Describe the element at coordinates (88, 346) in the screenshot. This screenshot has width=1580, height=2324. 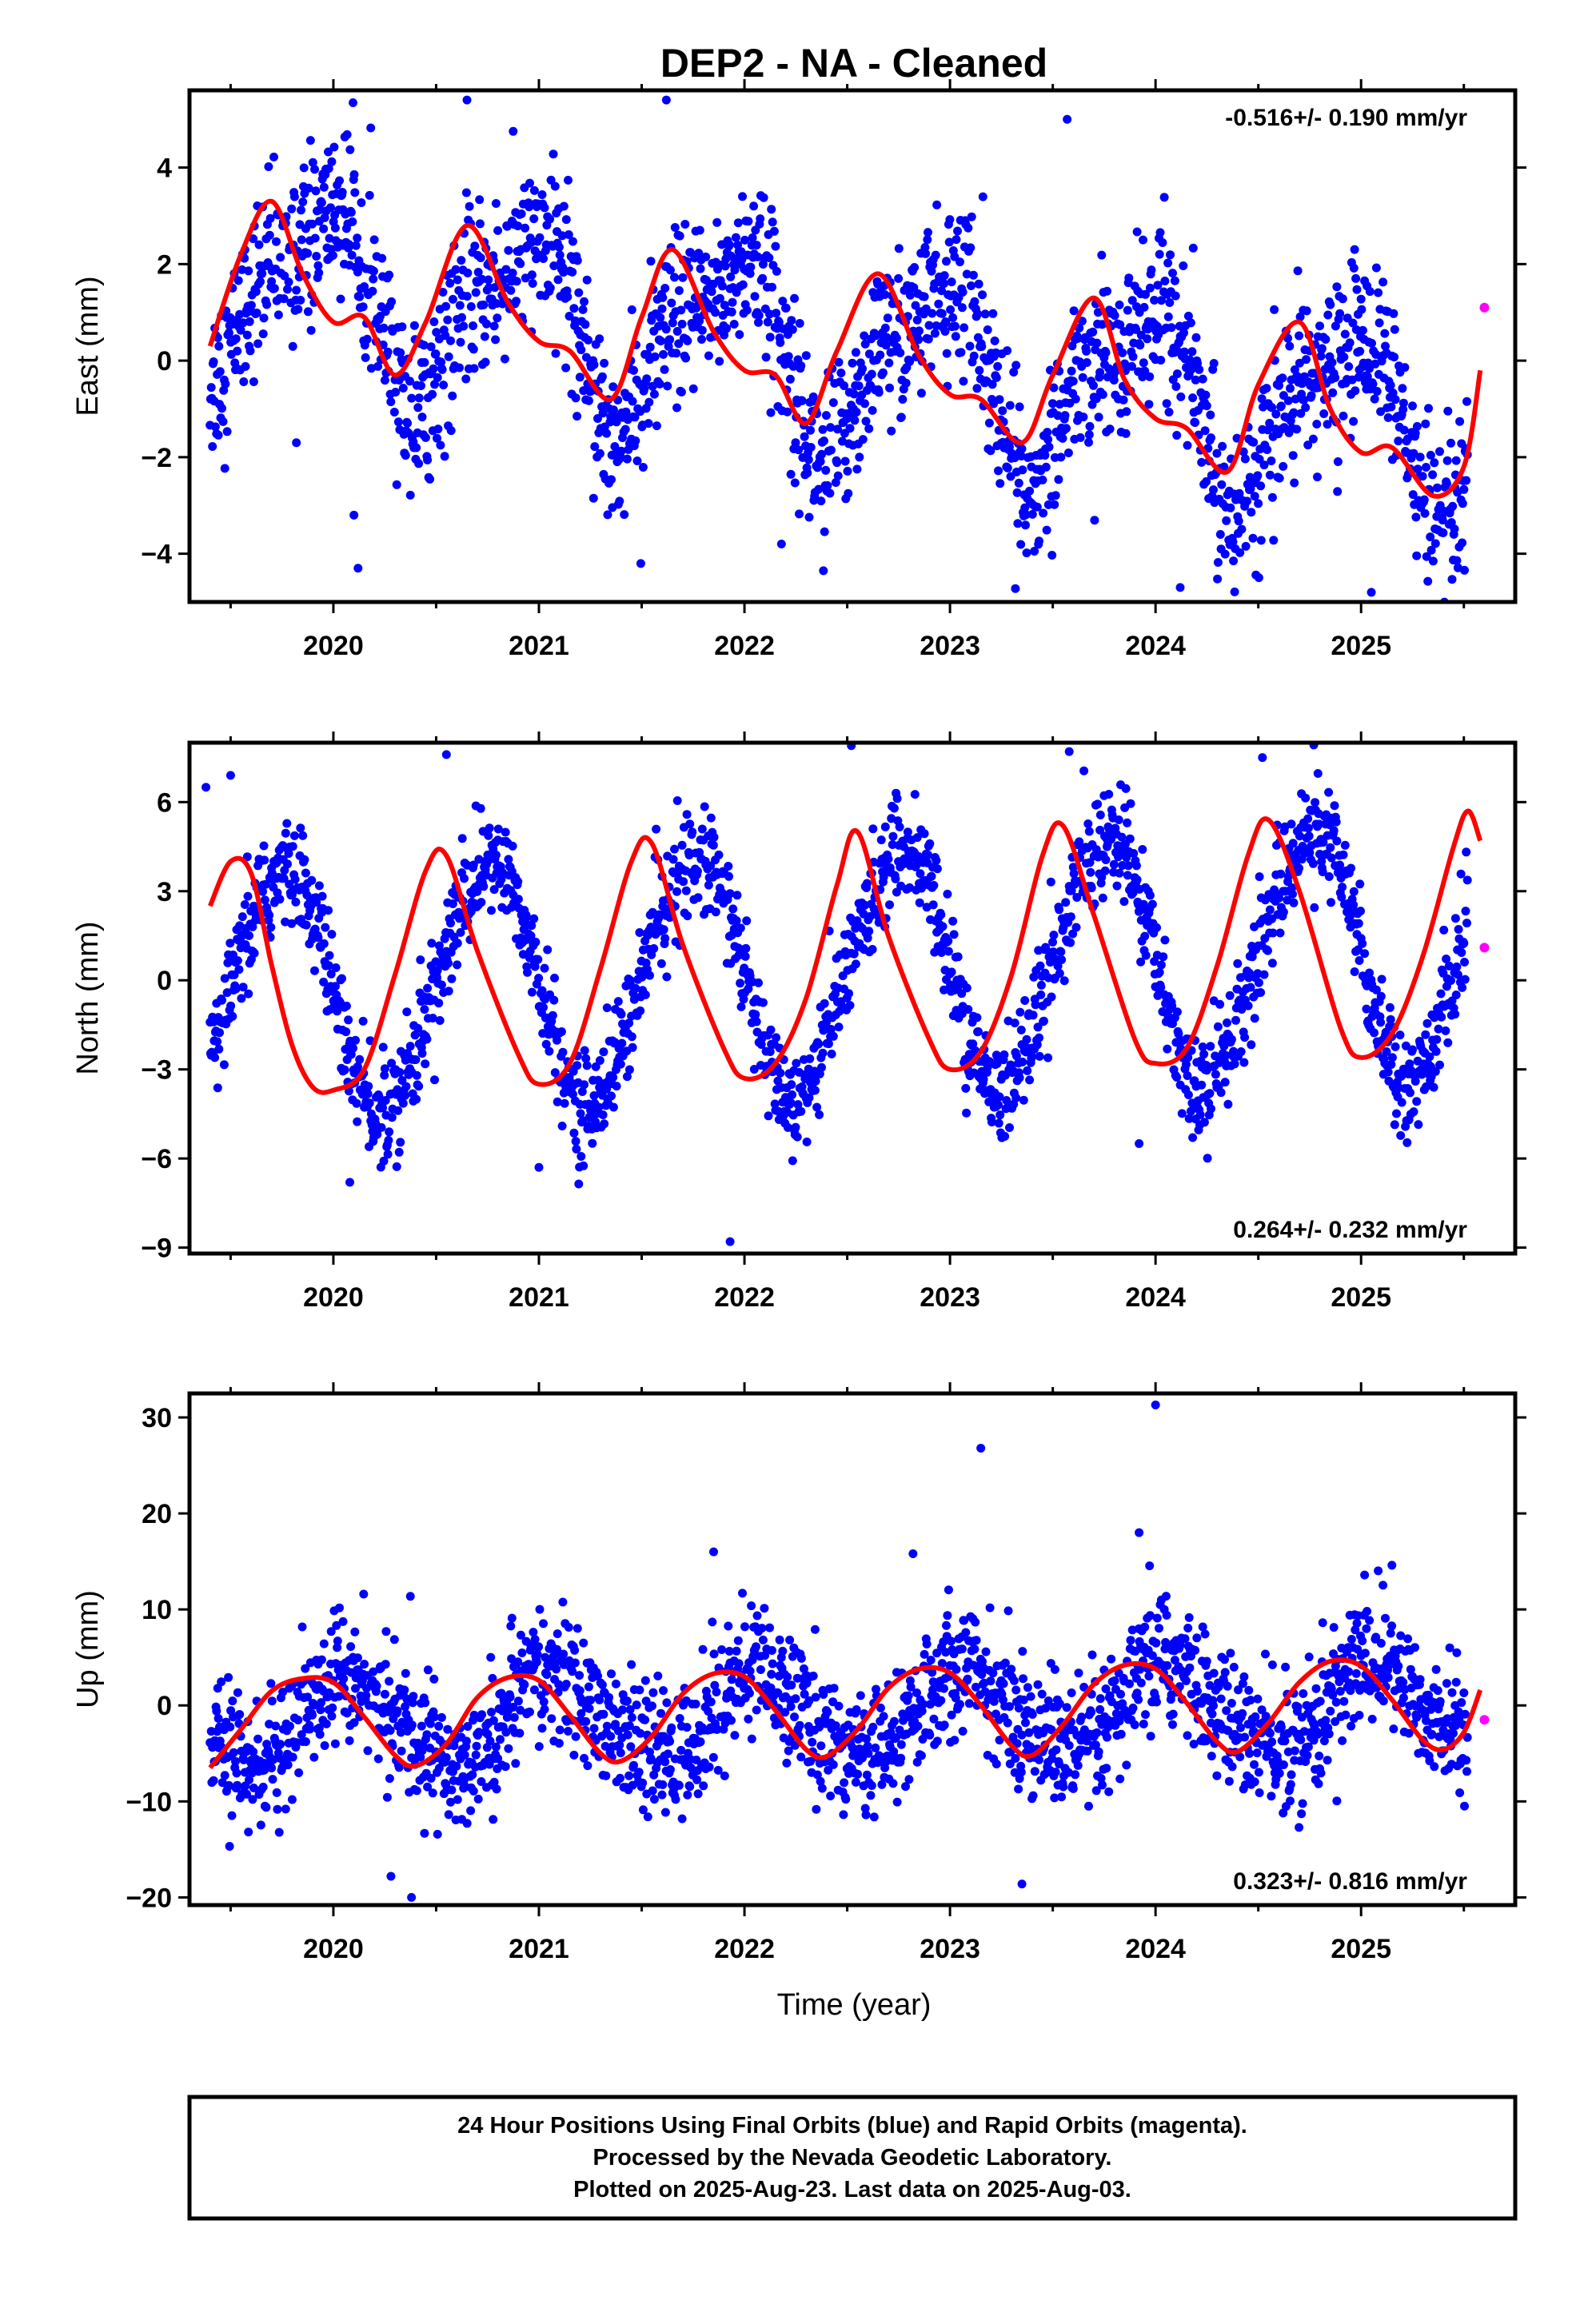
I see `y-axis-label: East (mm)` at that location.